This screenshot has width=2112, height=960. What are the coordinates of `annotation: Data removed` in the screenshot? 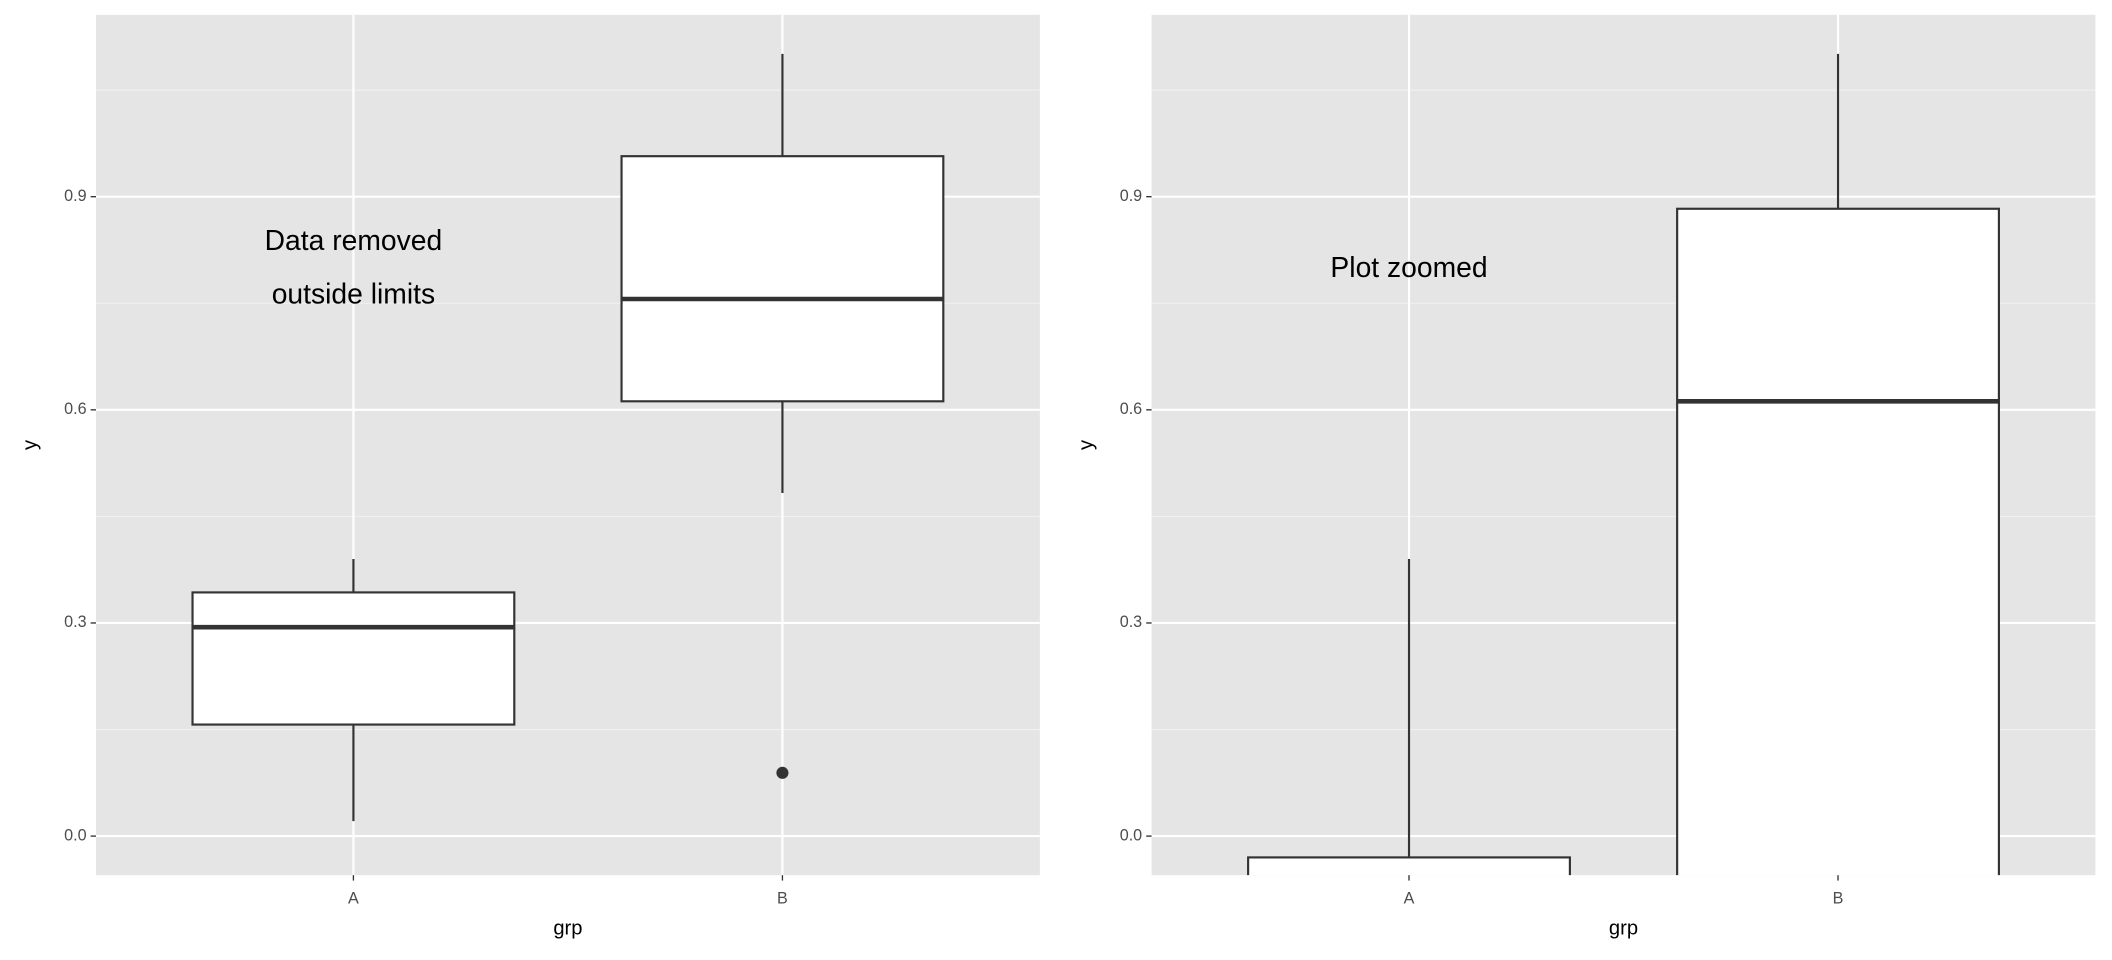 It's located at (354, 240).